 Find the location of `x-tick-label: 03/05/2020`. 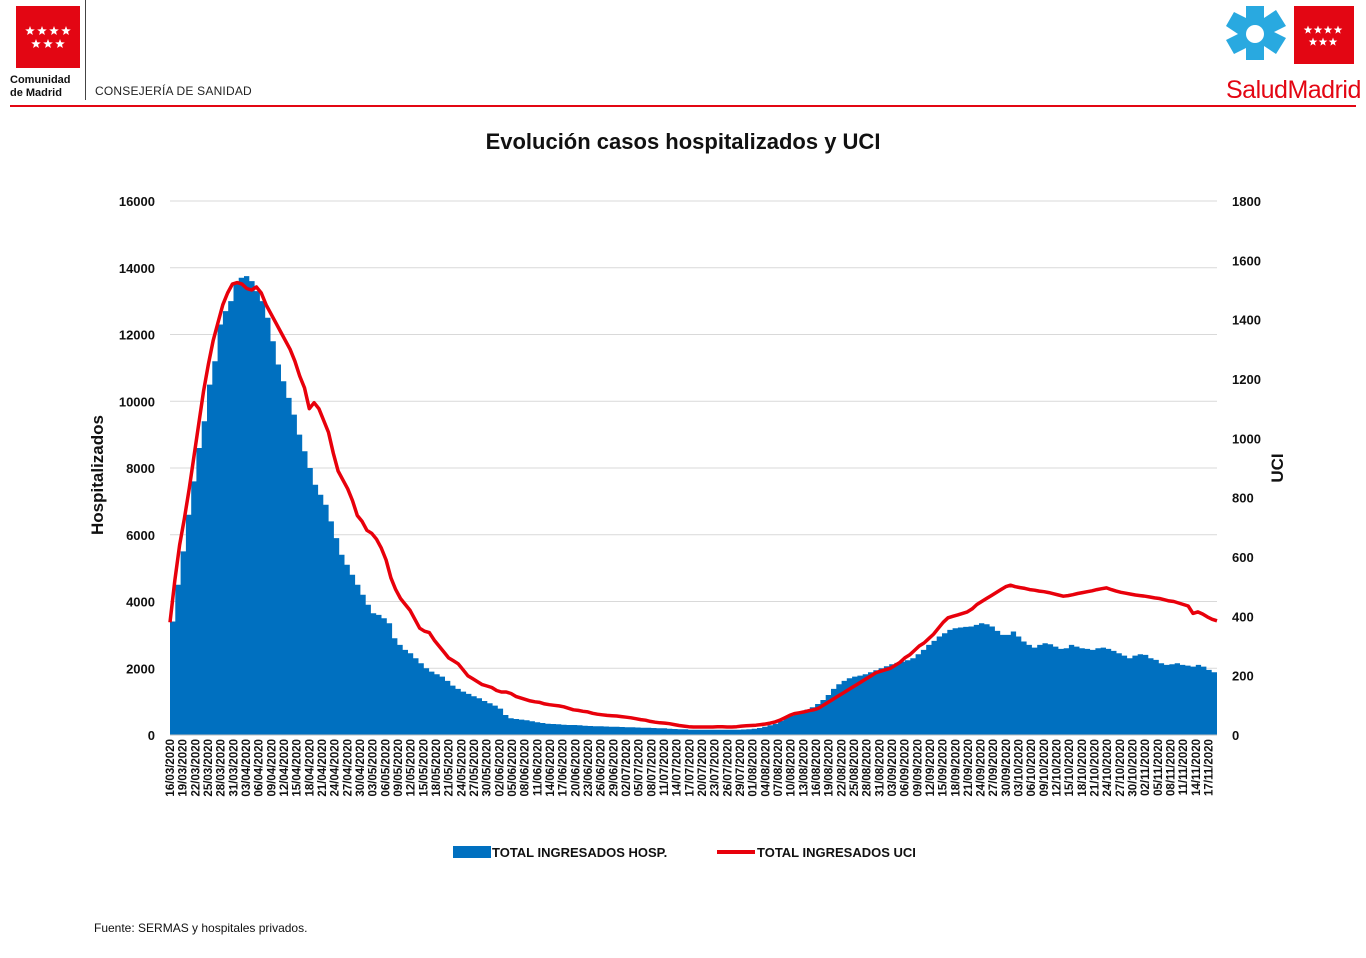

x-tick-label: 03/05/2020 is located at coordinates (374, 768).